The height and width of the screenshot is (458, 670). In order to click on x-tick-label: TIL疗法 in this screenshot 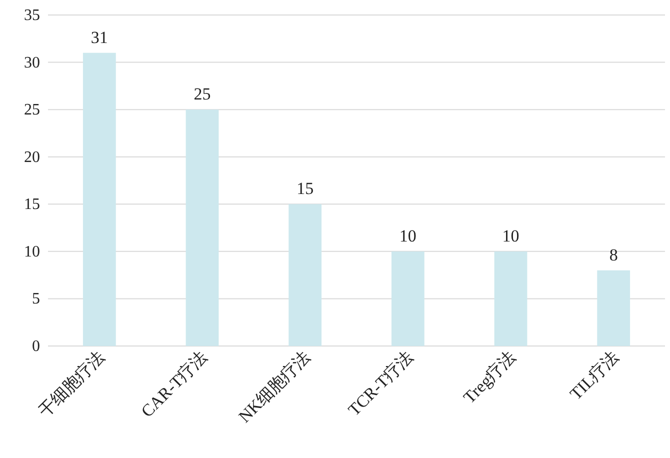, I will do `click(594, 375)`.